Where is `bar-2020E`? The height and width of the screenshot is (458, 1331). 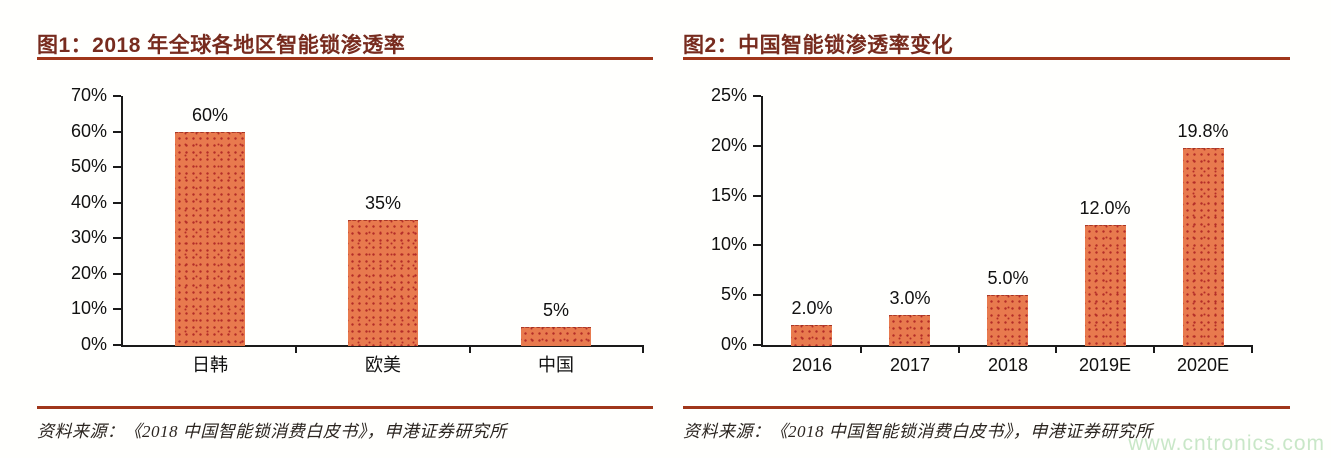 bar-2020E is located at coordinates (1203, 247).